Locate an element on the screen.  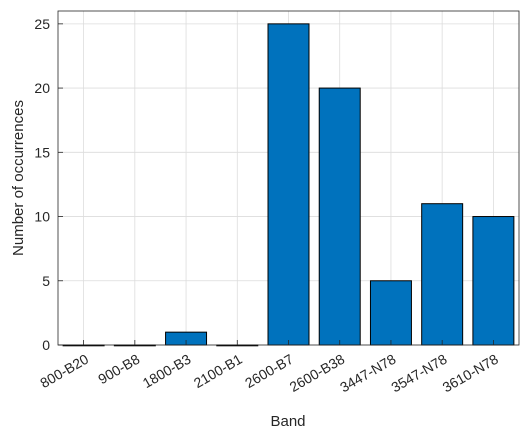
x-tick-label: 3447-N78 is located at coordinates (367, 373).